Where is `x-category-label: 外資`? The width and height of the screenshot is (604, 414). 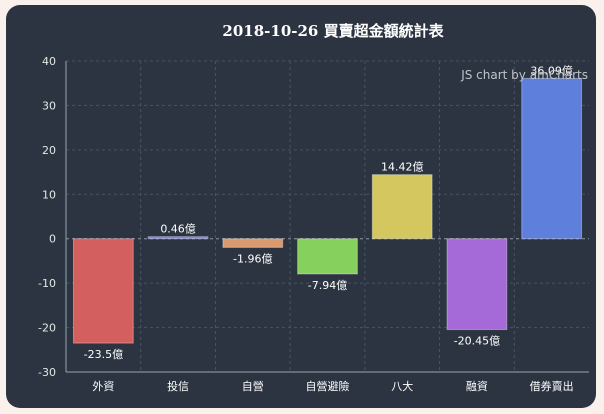
x-category-label: 外資 is located at coordinates (103, 386).